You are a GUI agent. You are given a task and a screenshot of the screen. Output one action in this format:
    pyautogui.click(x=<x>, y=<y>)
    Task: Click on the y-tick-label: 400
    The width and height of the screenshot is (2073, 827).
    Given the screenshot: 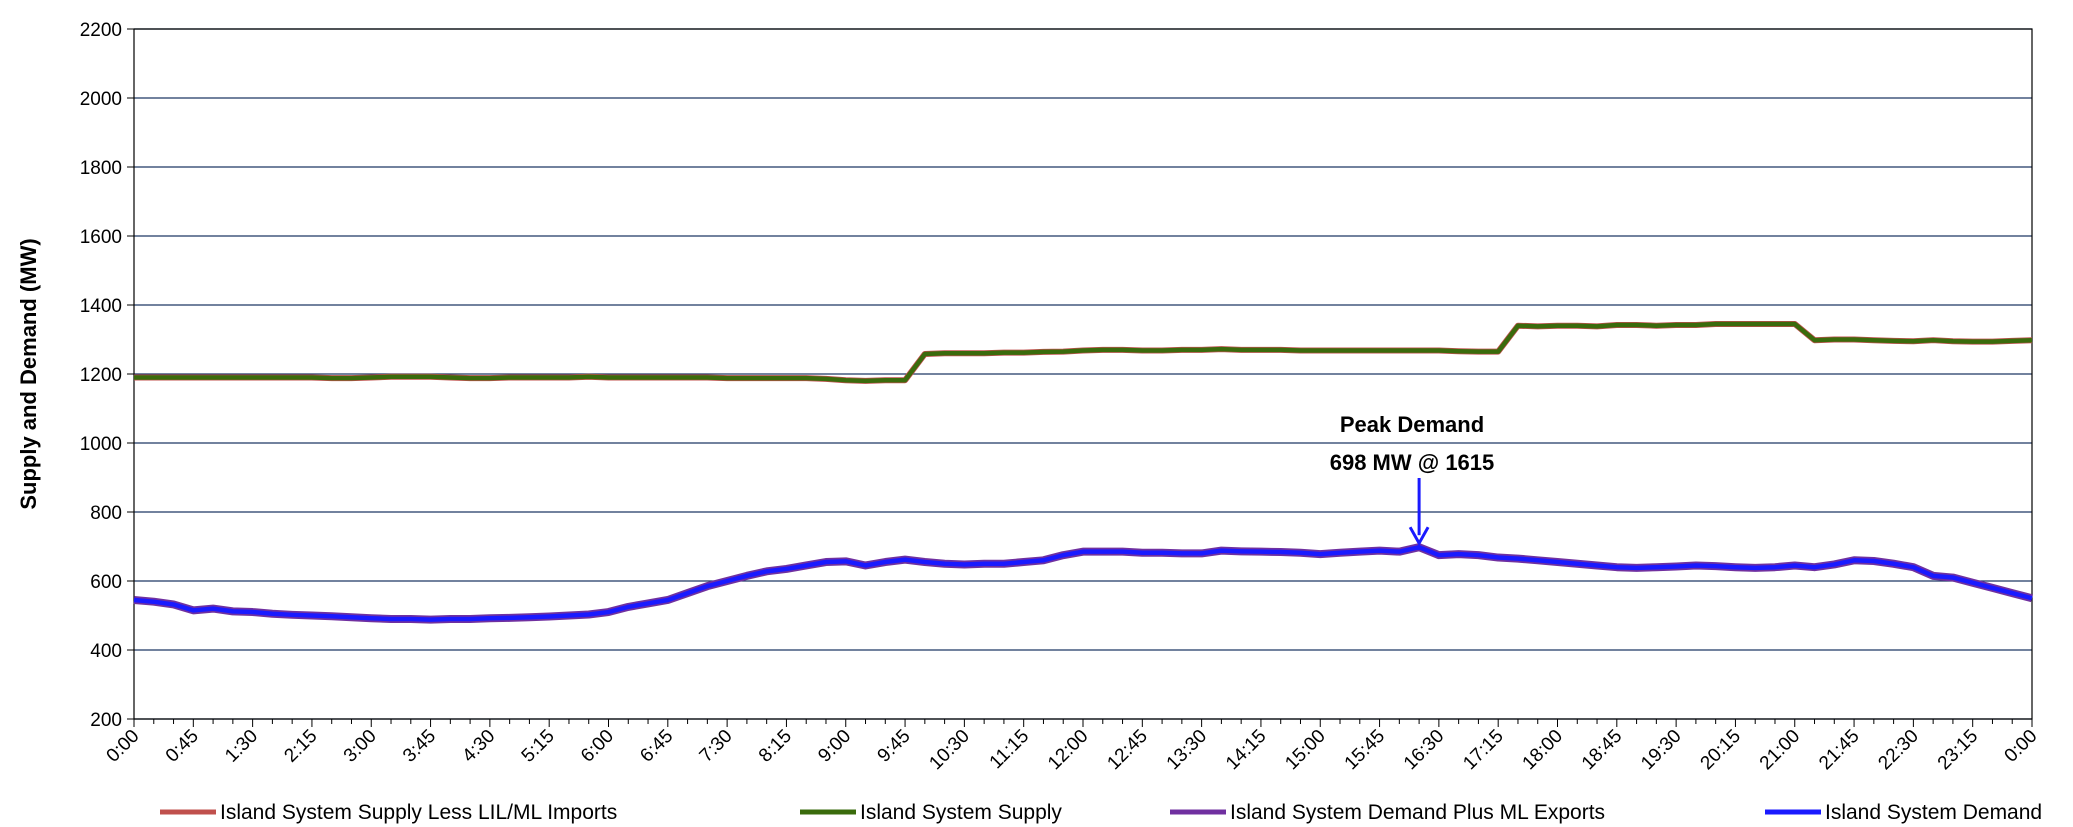 What is the action you would take?
    pyautogui.click(x=106, y=651)
    